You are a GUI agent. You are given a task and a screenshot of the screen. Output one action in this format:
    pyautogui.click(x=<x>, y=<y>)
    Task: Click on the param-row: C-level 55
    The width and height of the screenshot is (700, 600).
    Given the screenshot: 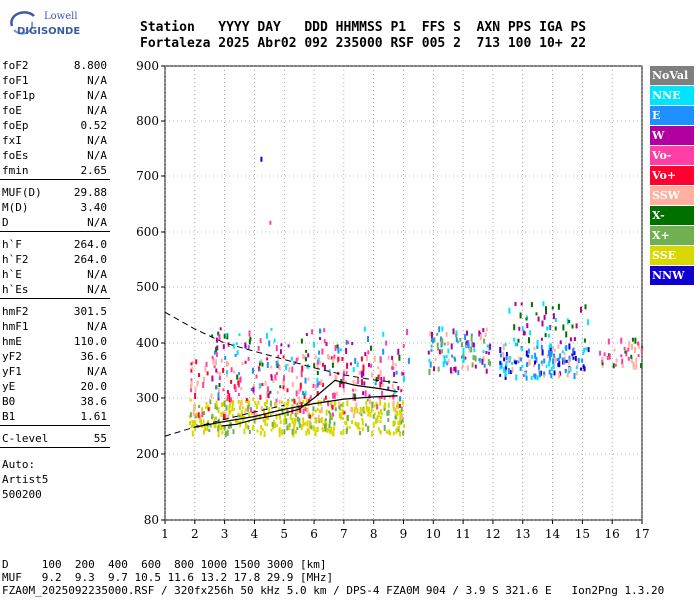 What is the action you would take?
    pyautogui.click(x=55, y=438)
    